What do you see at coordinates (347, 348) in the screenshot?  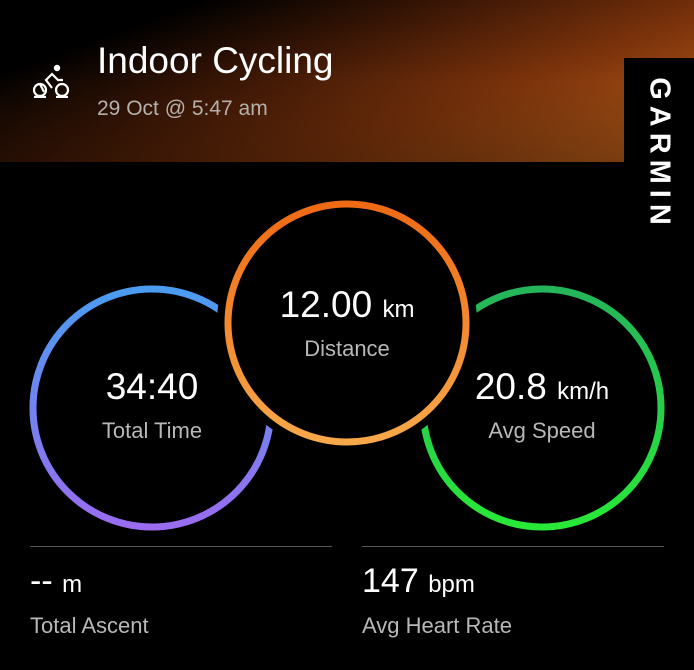 I see `distance-label: Distance` at bounding box center [347, 348].